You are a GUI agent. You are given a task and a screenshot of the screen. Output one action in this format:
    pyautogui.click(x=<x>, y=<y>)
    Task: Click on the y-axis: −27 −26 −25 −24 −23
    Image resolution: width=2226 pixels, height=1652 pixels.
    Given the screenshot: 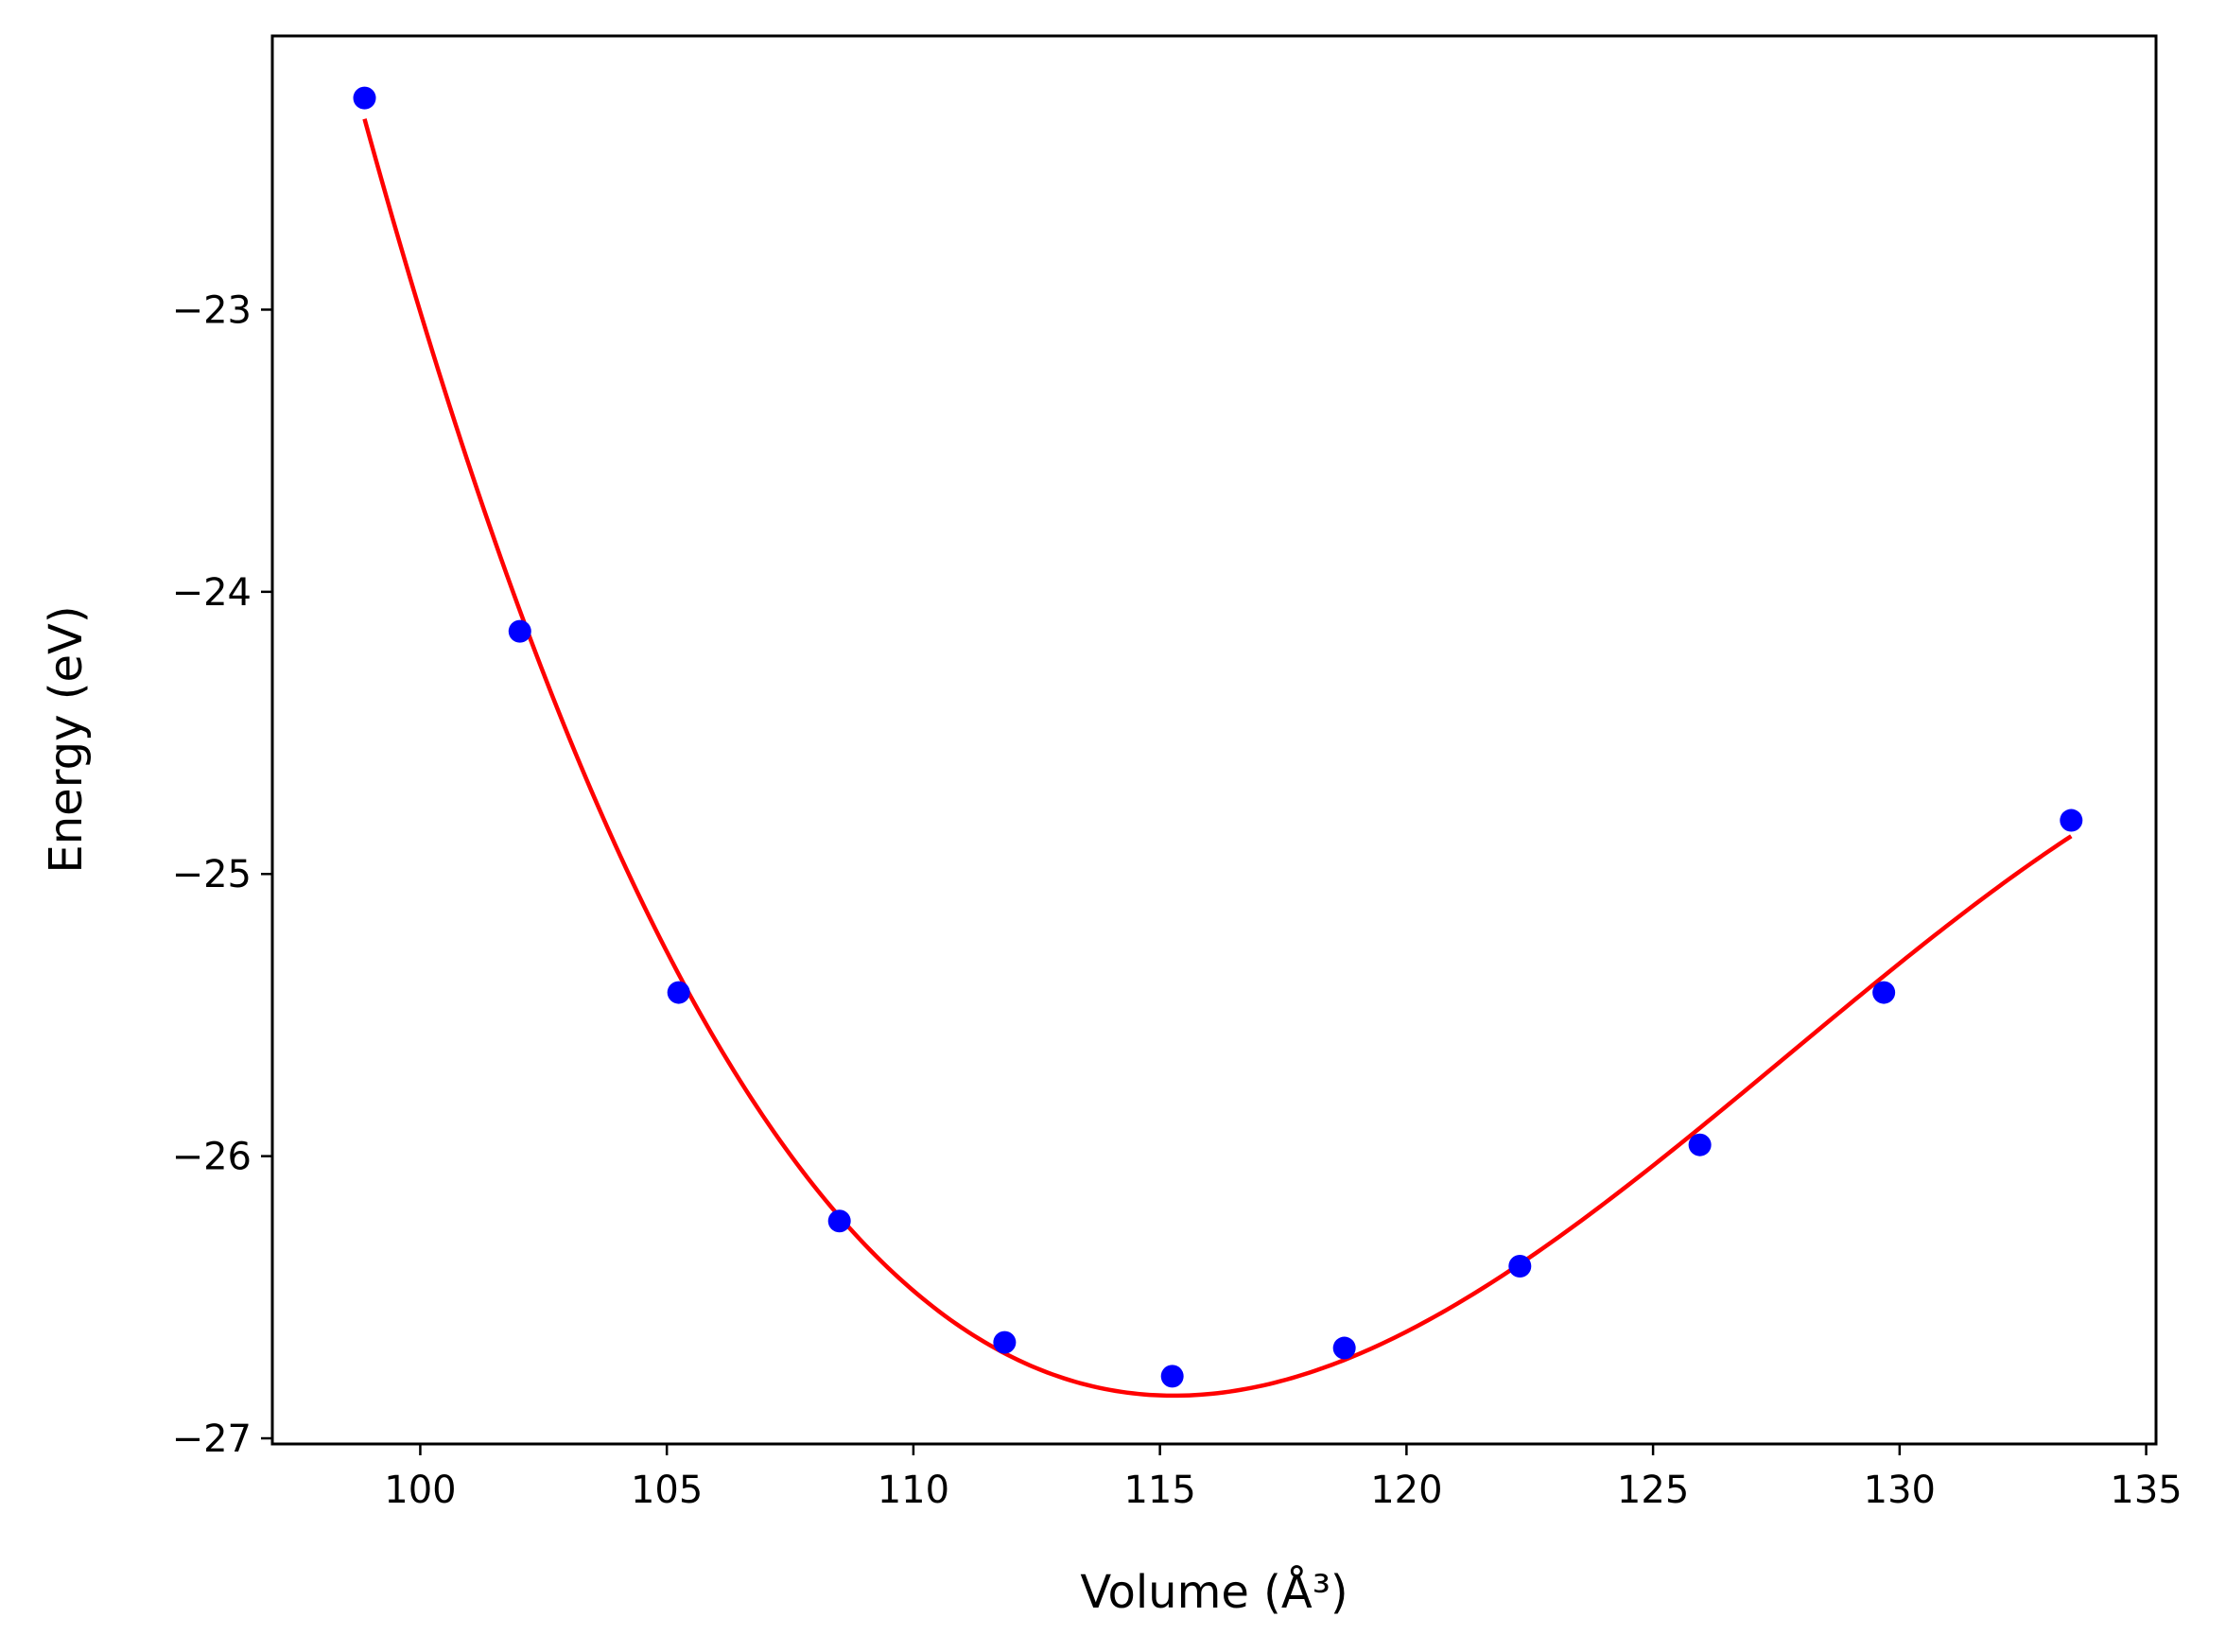 What is the action you would take?
    pyautogui.click(x=222, y=875)
    